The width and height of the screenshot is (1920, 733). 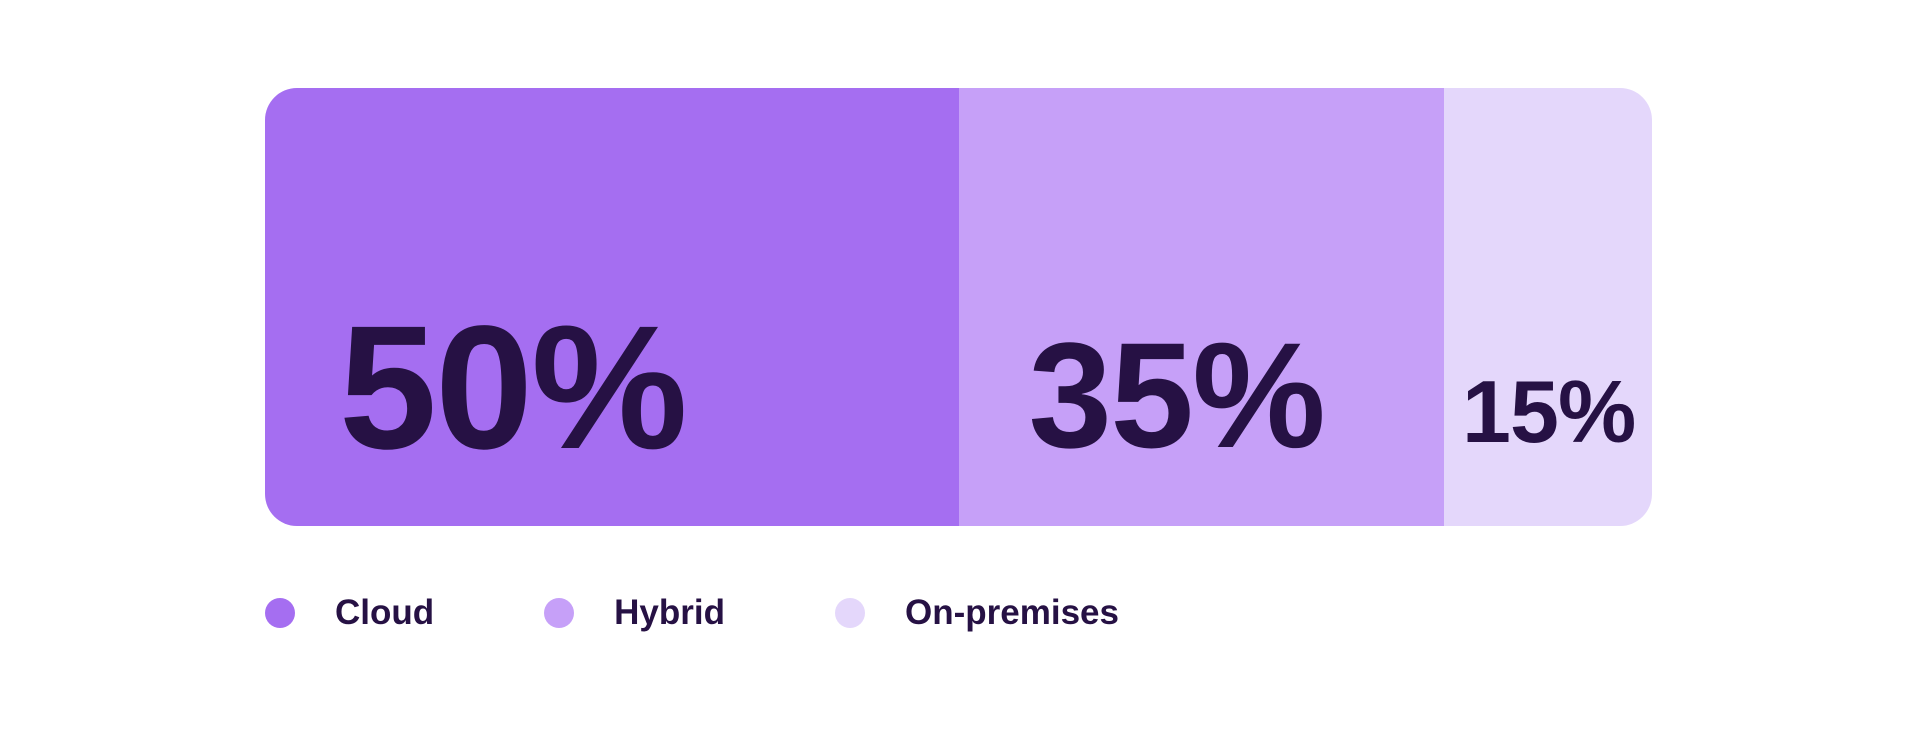 I want to click on legend-swatch-cloud-icon, so click(x=280, y=613).